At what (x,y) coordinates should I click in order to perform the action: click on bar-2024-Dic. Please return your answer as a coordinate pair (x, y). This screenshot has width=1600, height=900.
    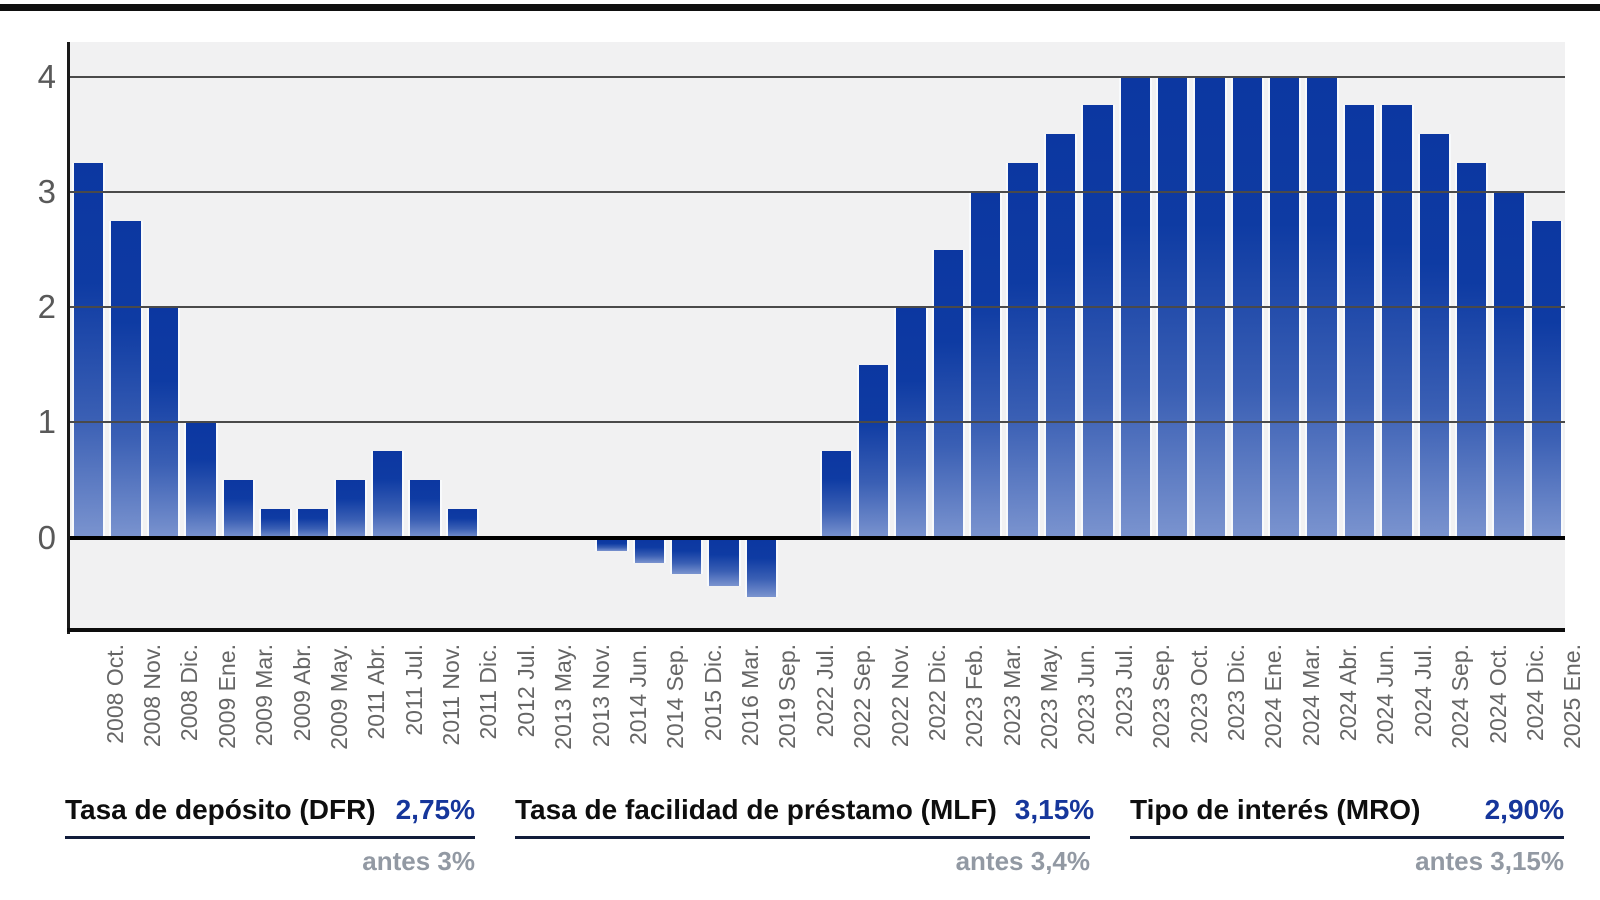
    Looking at the image, I should click on (1509, 364).